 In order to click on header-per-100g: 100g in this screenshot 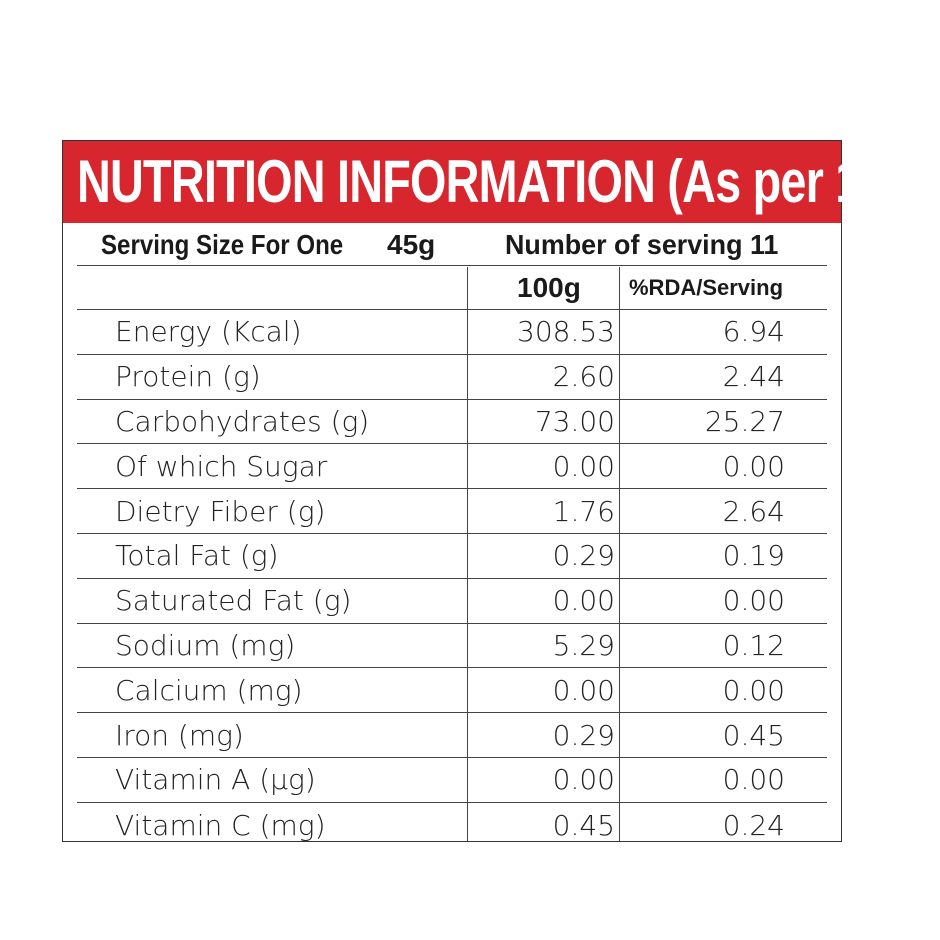, I will do `click(549, 287)`.